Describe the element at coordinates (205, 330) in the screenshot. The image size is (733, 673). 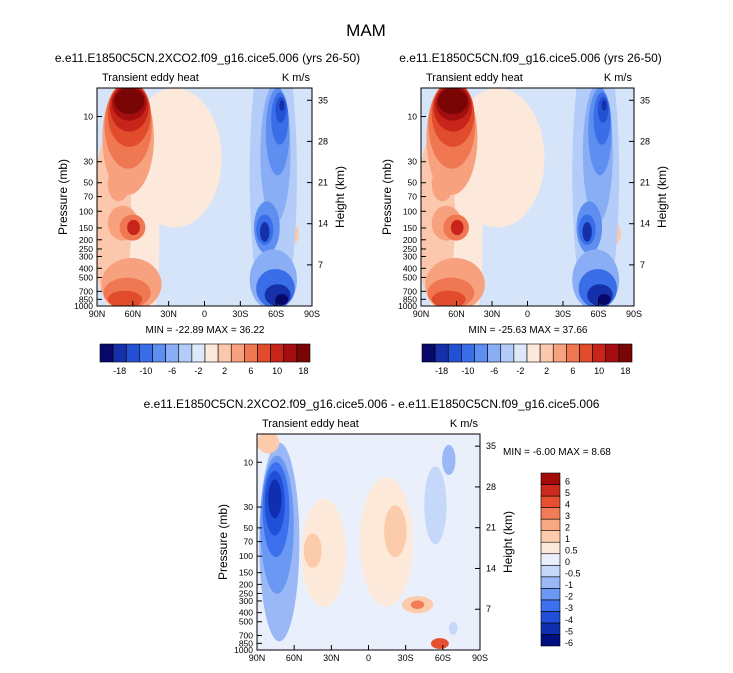
I see `panel-left-stats: MIN = -22.89 MAX = 36.22` at that location.